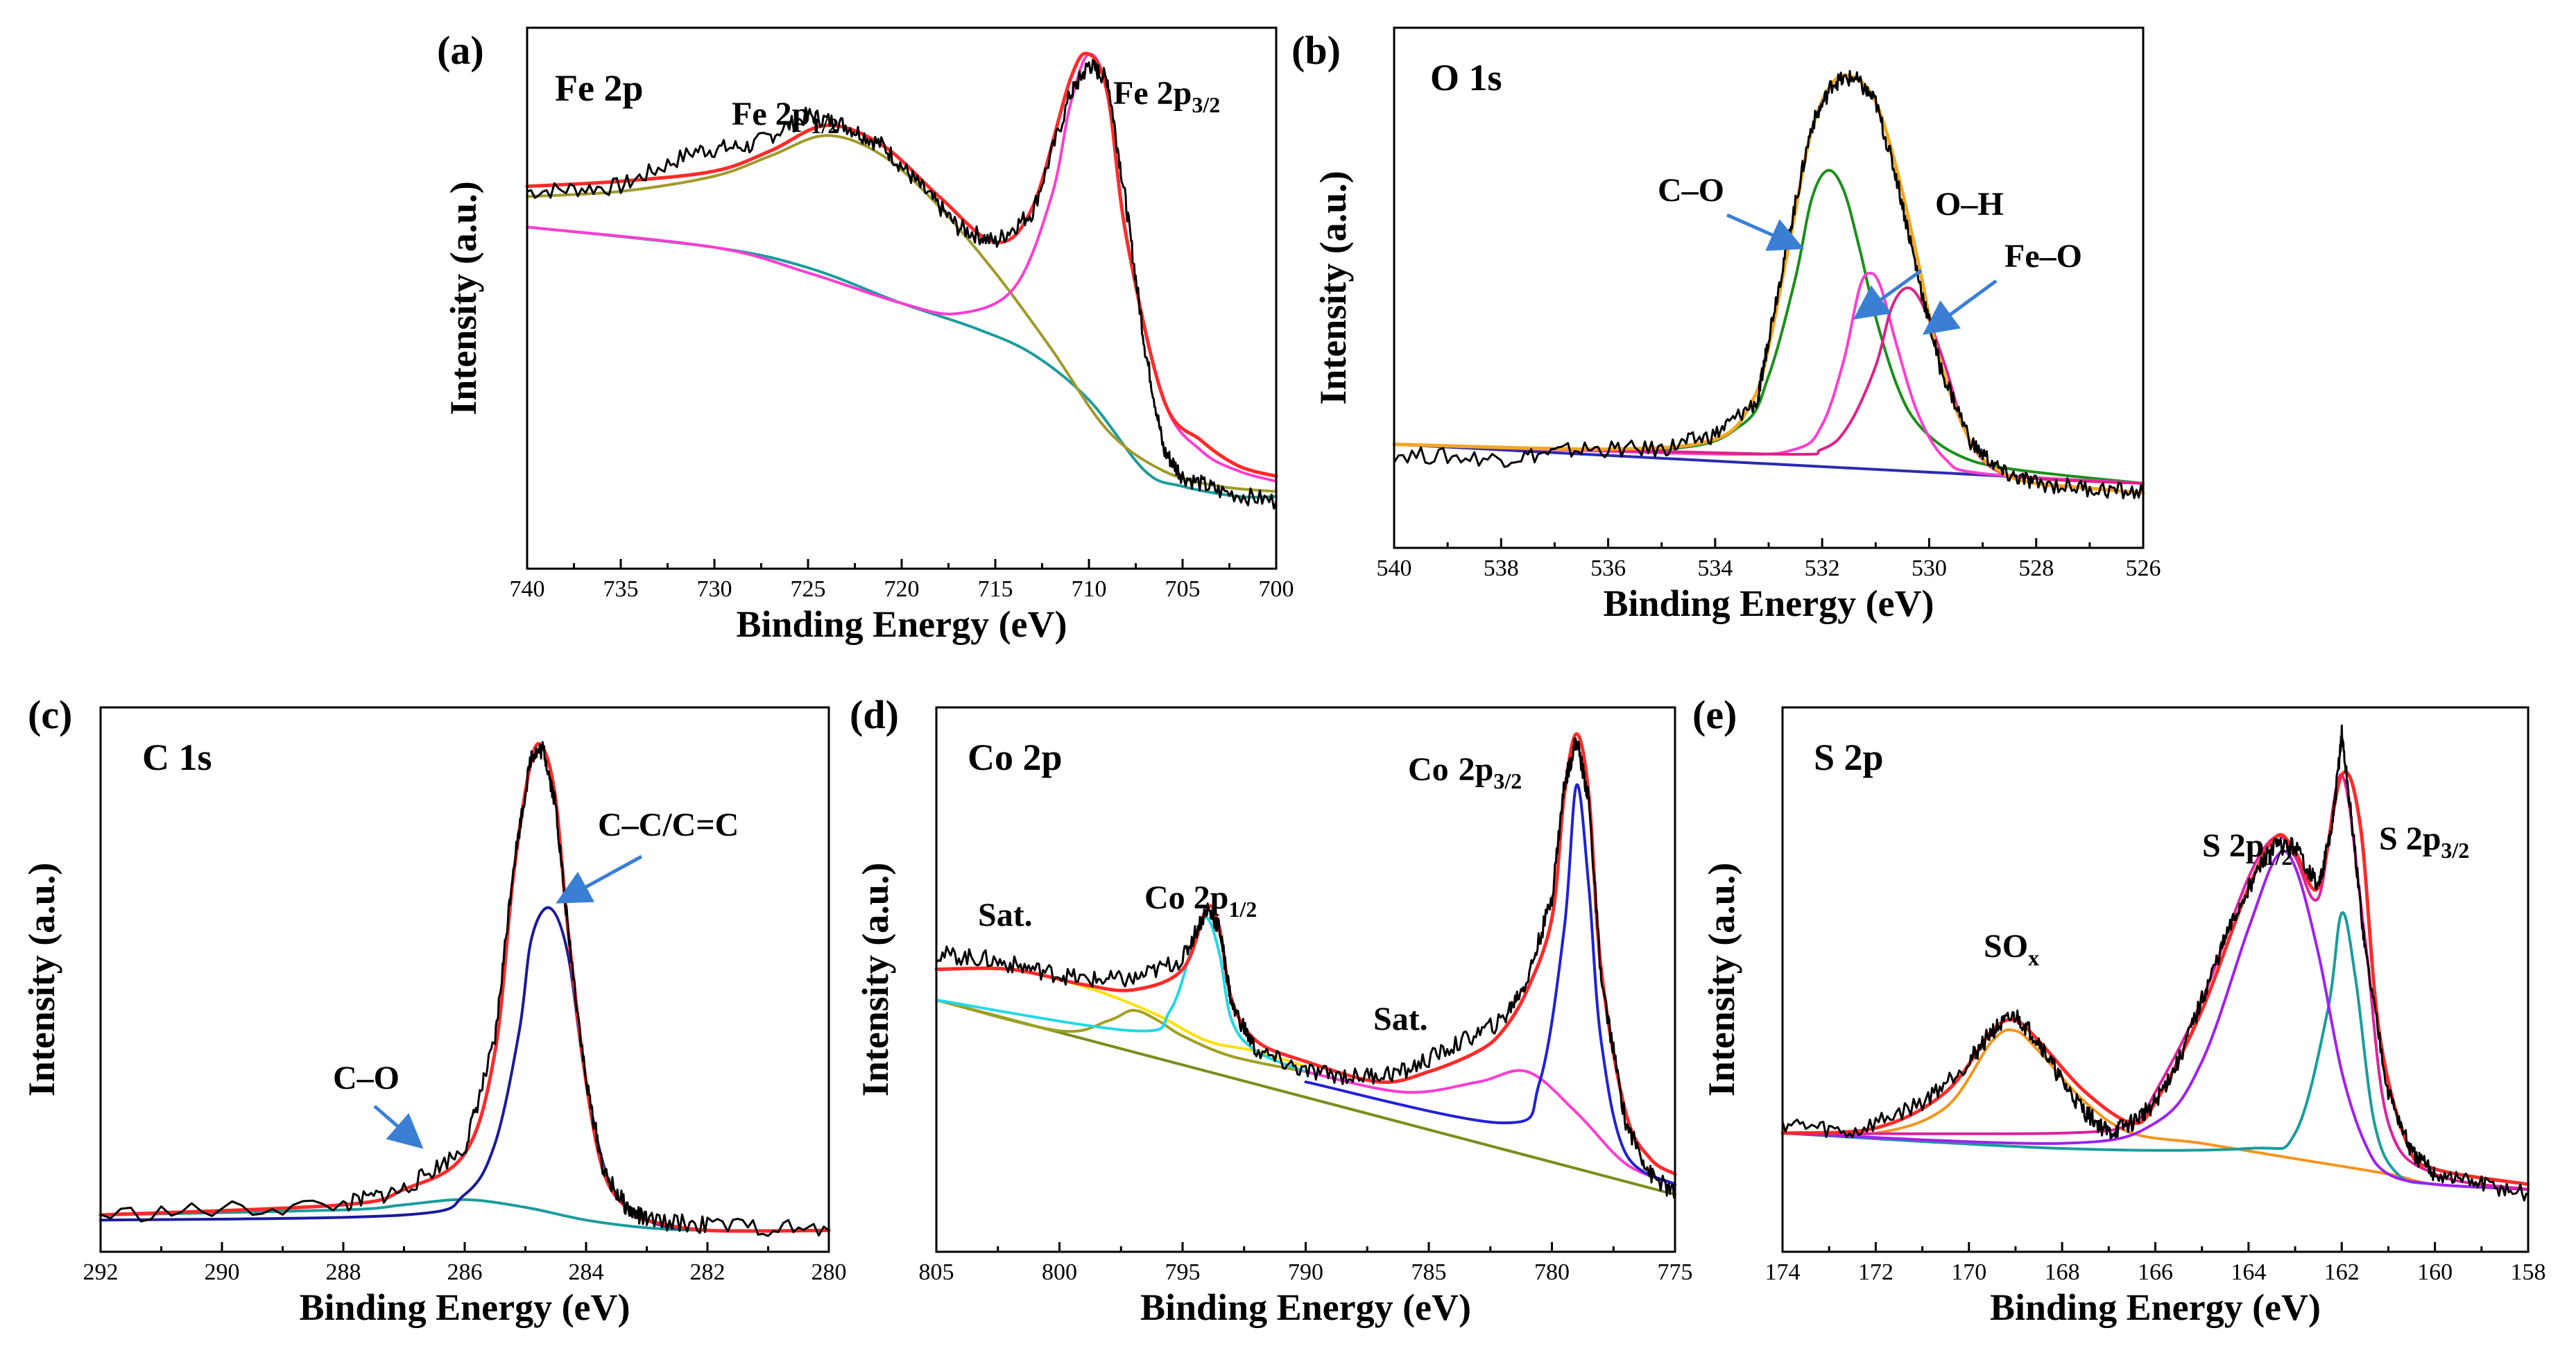 This screenshot has width=2576, height=1369. Describe the element at coordinates (1876, 1272) in the screenshot. I see `x-tick-label: 172` at that location.